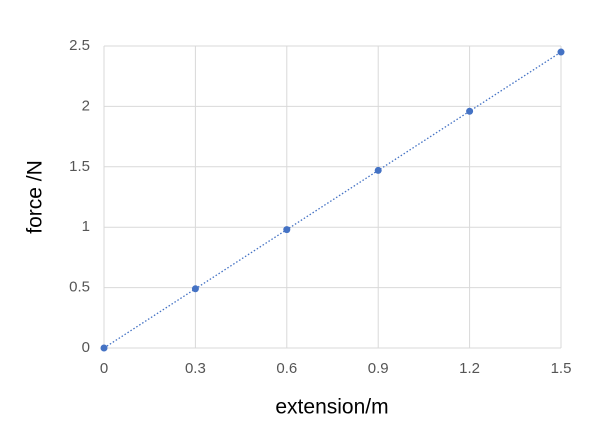  I want to click on y-tick-label: 1, so click(86, 226).